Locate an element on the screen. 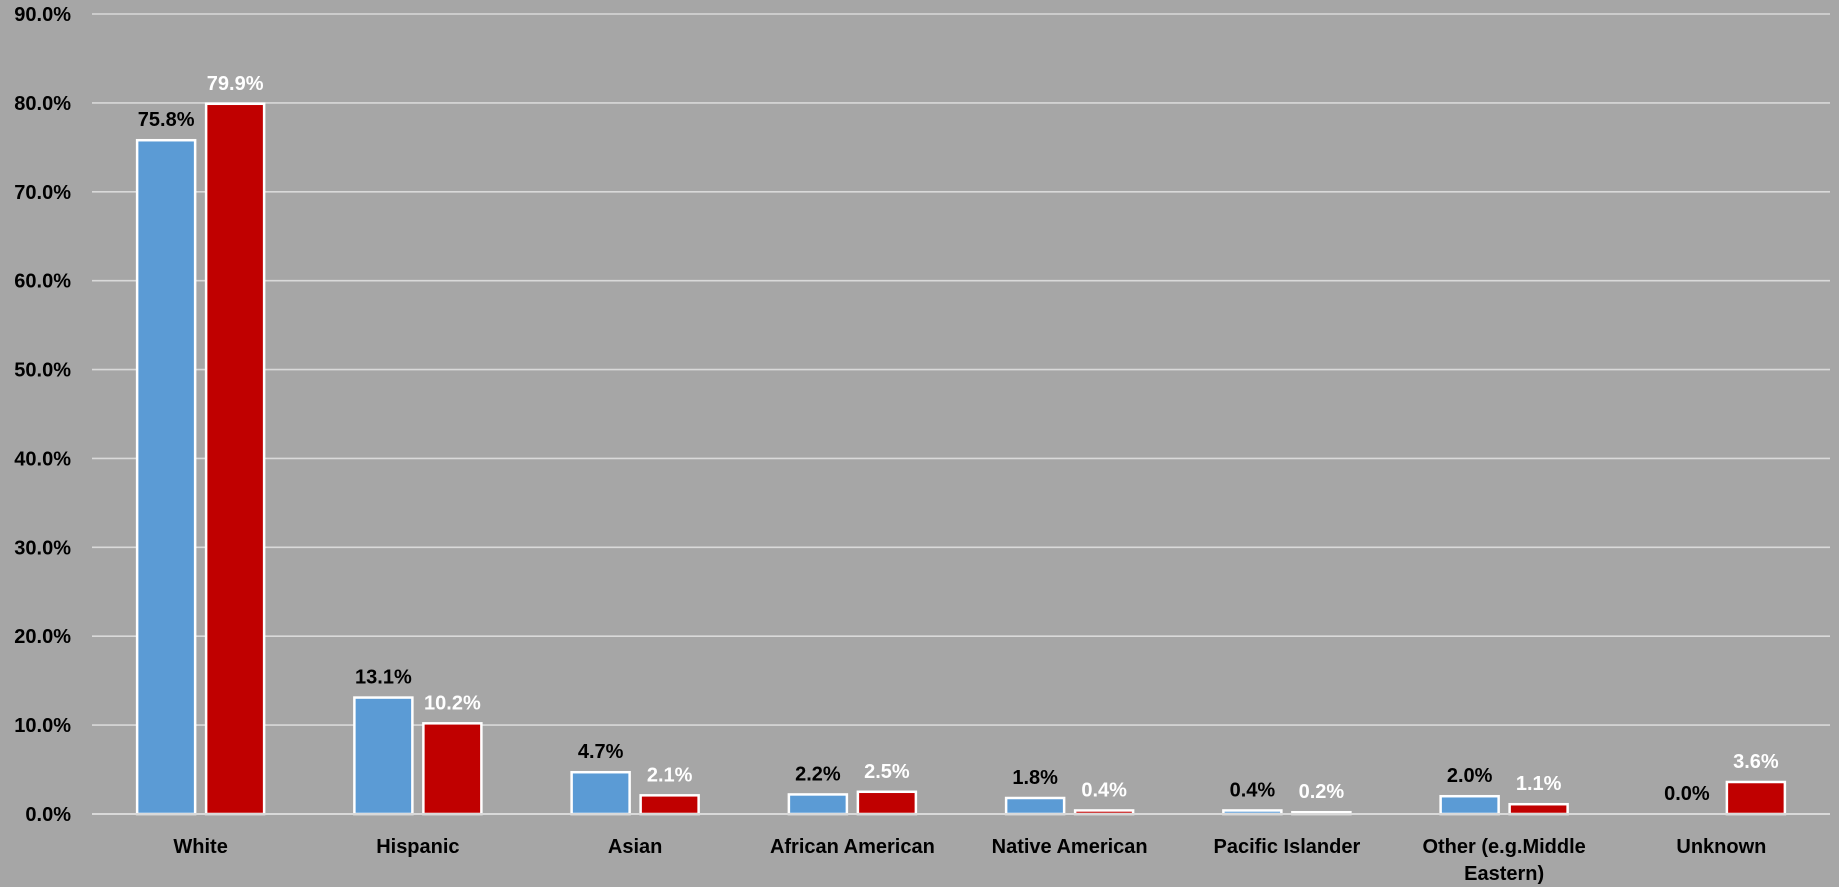 Image resolution: width=1839 pixels, height=887 pixels. y-tick-label: 0.0% is located at coordinates (48, 815).